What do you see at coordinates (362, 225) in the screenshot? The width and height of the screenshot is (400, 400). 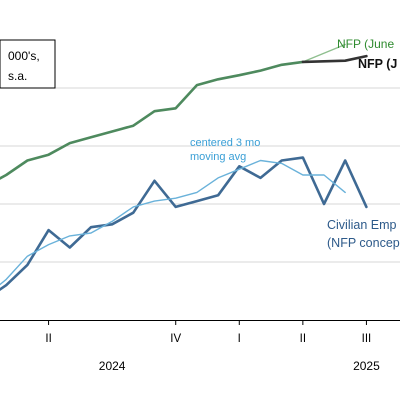 I see `annotation-civilian-emp-line1: Civilian Emp` at bounding box center [362, 225].